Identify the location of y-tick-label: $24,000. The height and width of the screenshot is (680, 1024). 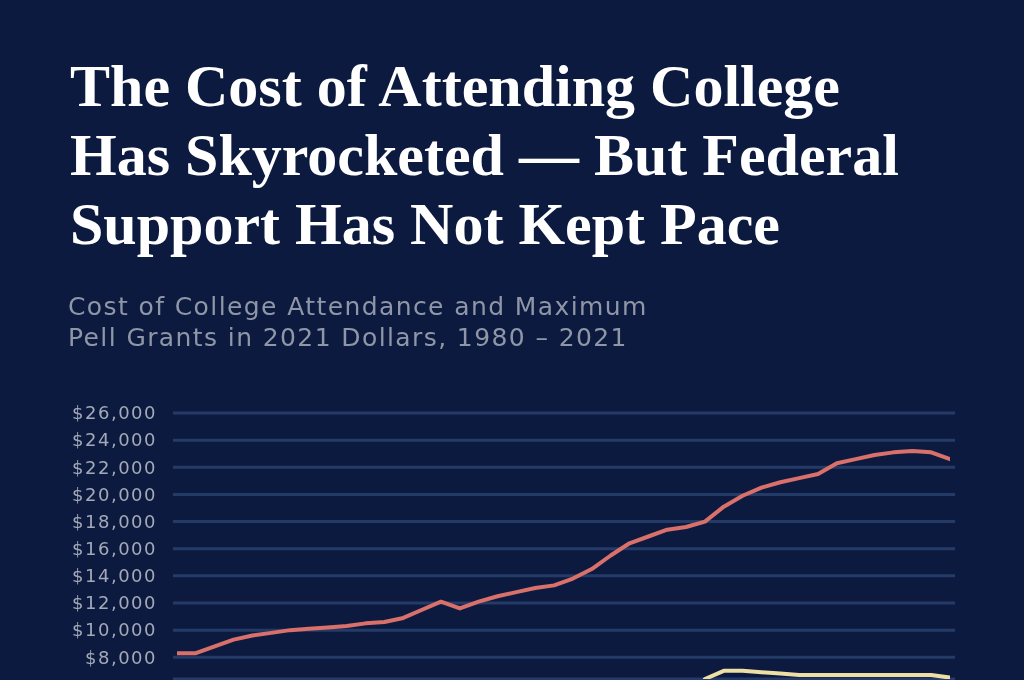
(114, 440).